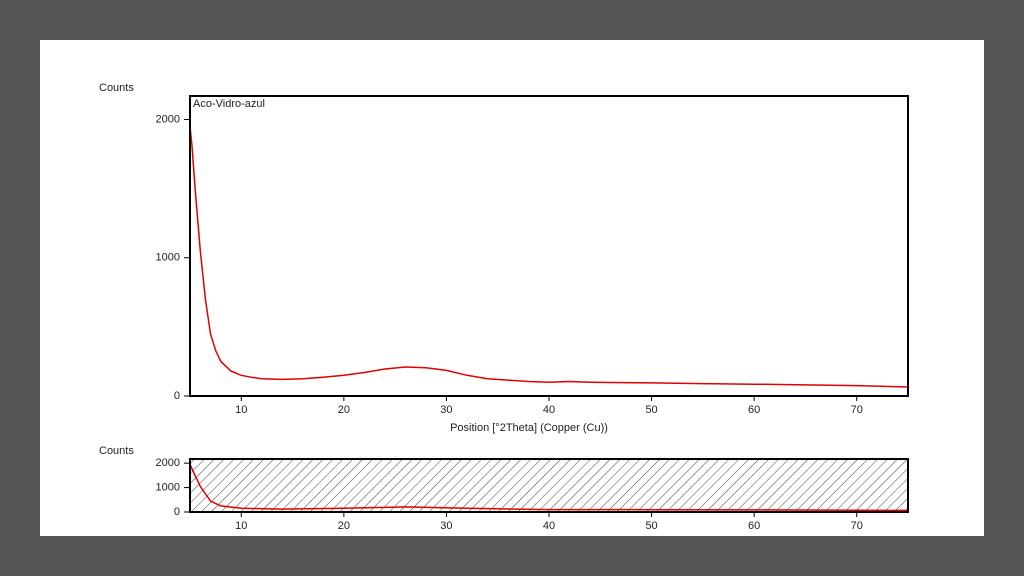 This screenshot has width=1024, height=576. I want to click on x-axis-label: Position [°2Theta] (Copper (Cu)), so click(529, 428).